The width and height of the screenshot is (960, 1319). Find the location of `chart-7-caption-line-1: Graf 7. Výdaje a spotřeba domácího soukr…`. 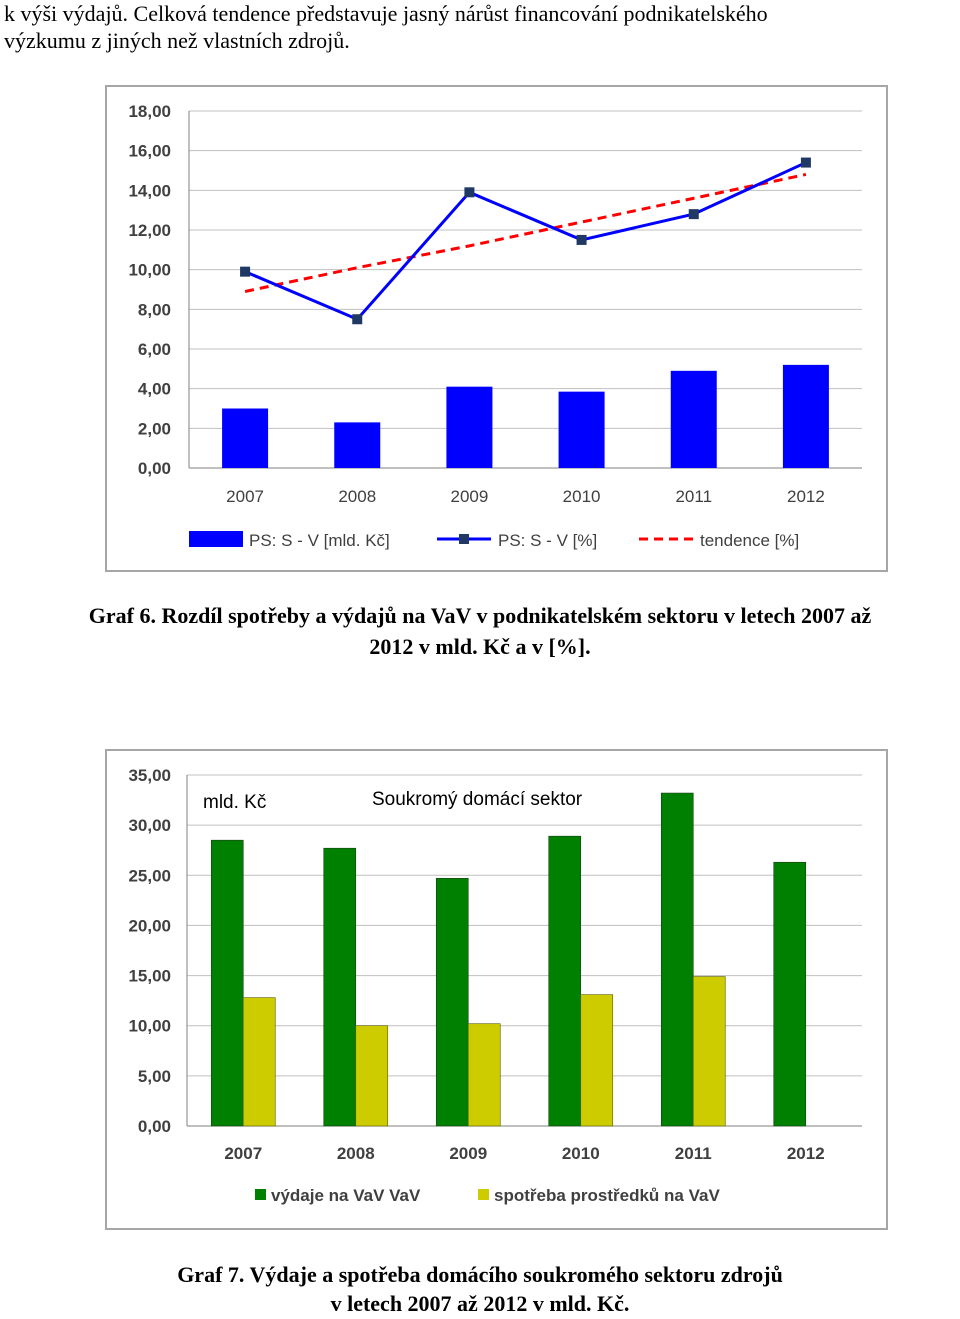

chart-7-caption-line-1: Graf 7. Výdaje a spotřeba domácího soukr… is located at coordinates (480, 1274).